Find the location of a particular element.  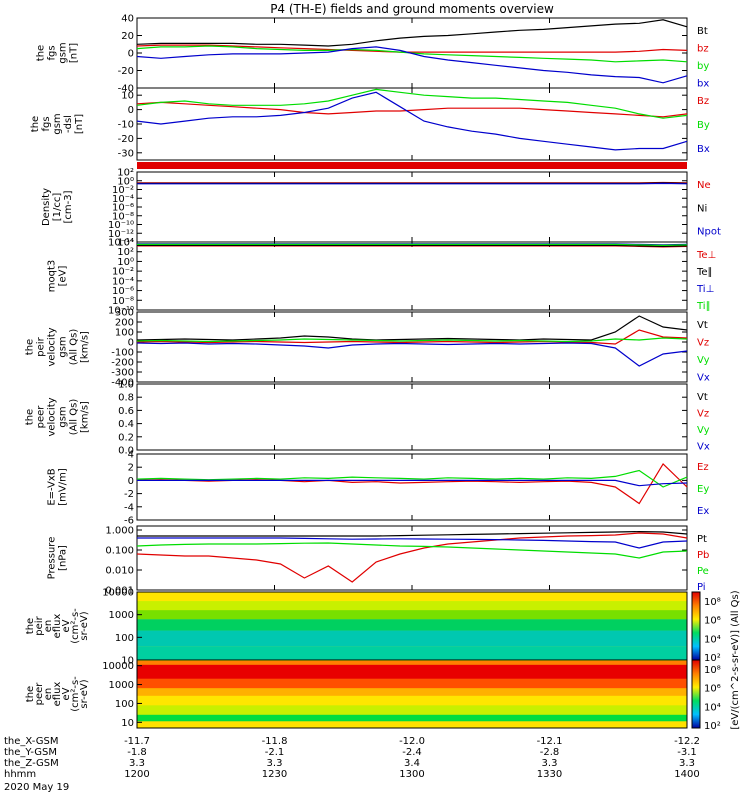

footer-value: -2.1 is located at coordinates (275, 752).